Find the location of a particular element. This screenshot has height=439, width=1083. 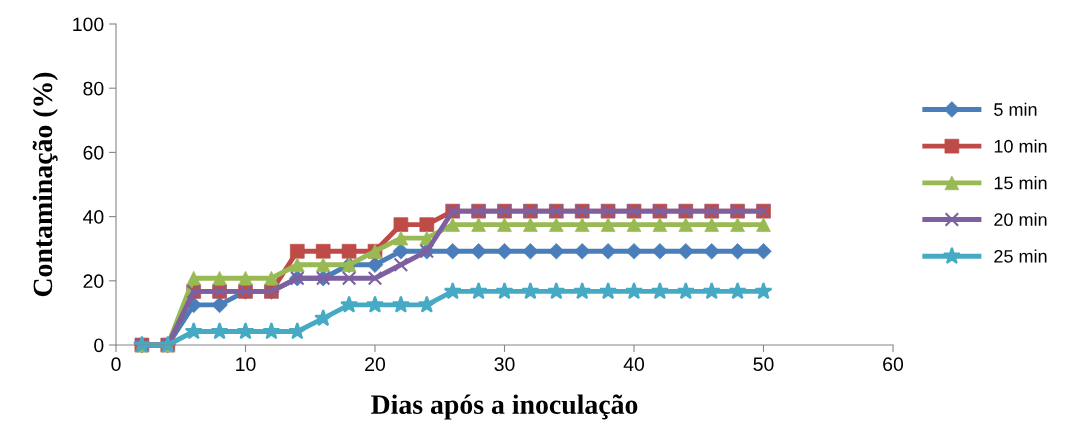

y-tick-label: 80 is located at coordinates (93, 88).